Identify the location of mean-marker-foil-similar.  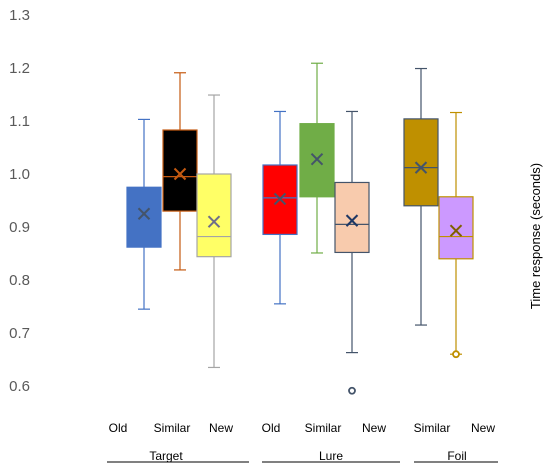
(421, 167).